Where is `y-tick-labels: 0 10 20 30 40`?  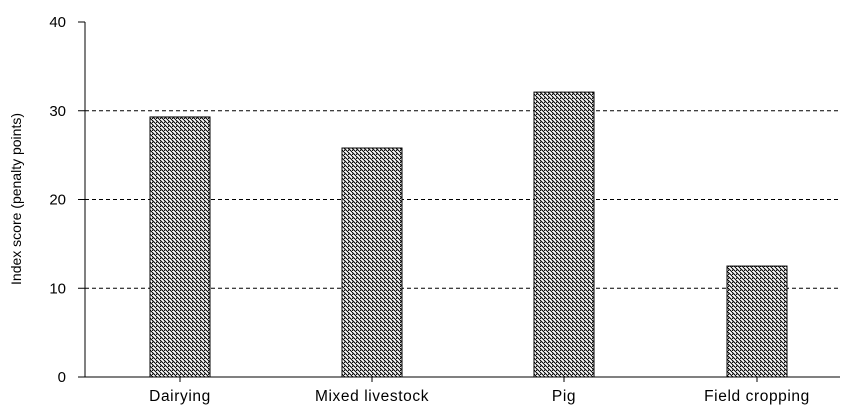 y-tick-labels: 0 10 20 30 40 is located at coordinates (57, 200).